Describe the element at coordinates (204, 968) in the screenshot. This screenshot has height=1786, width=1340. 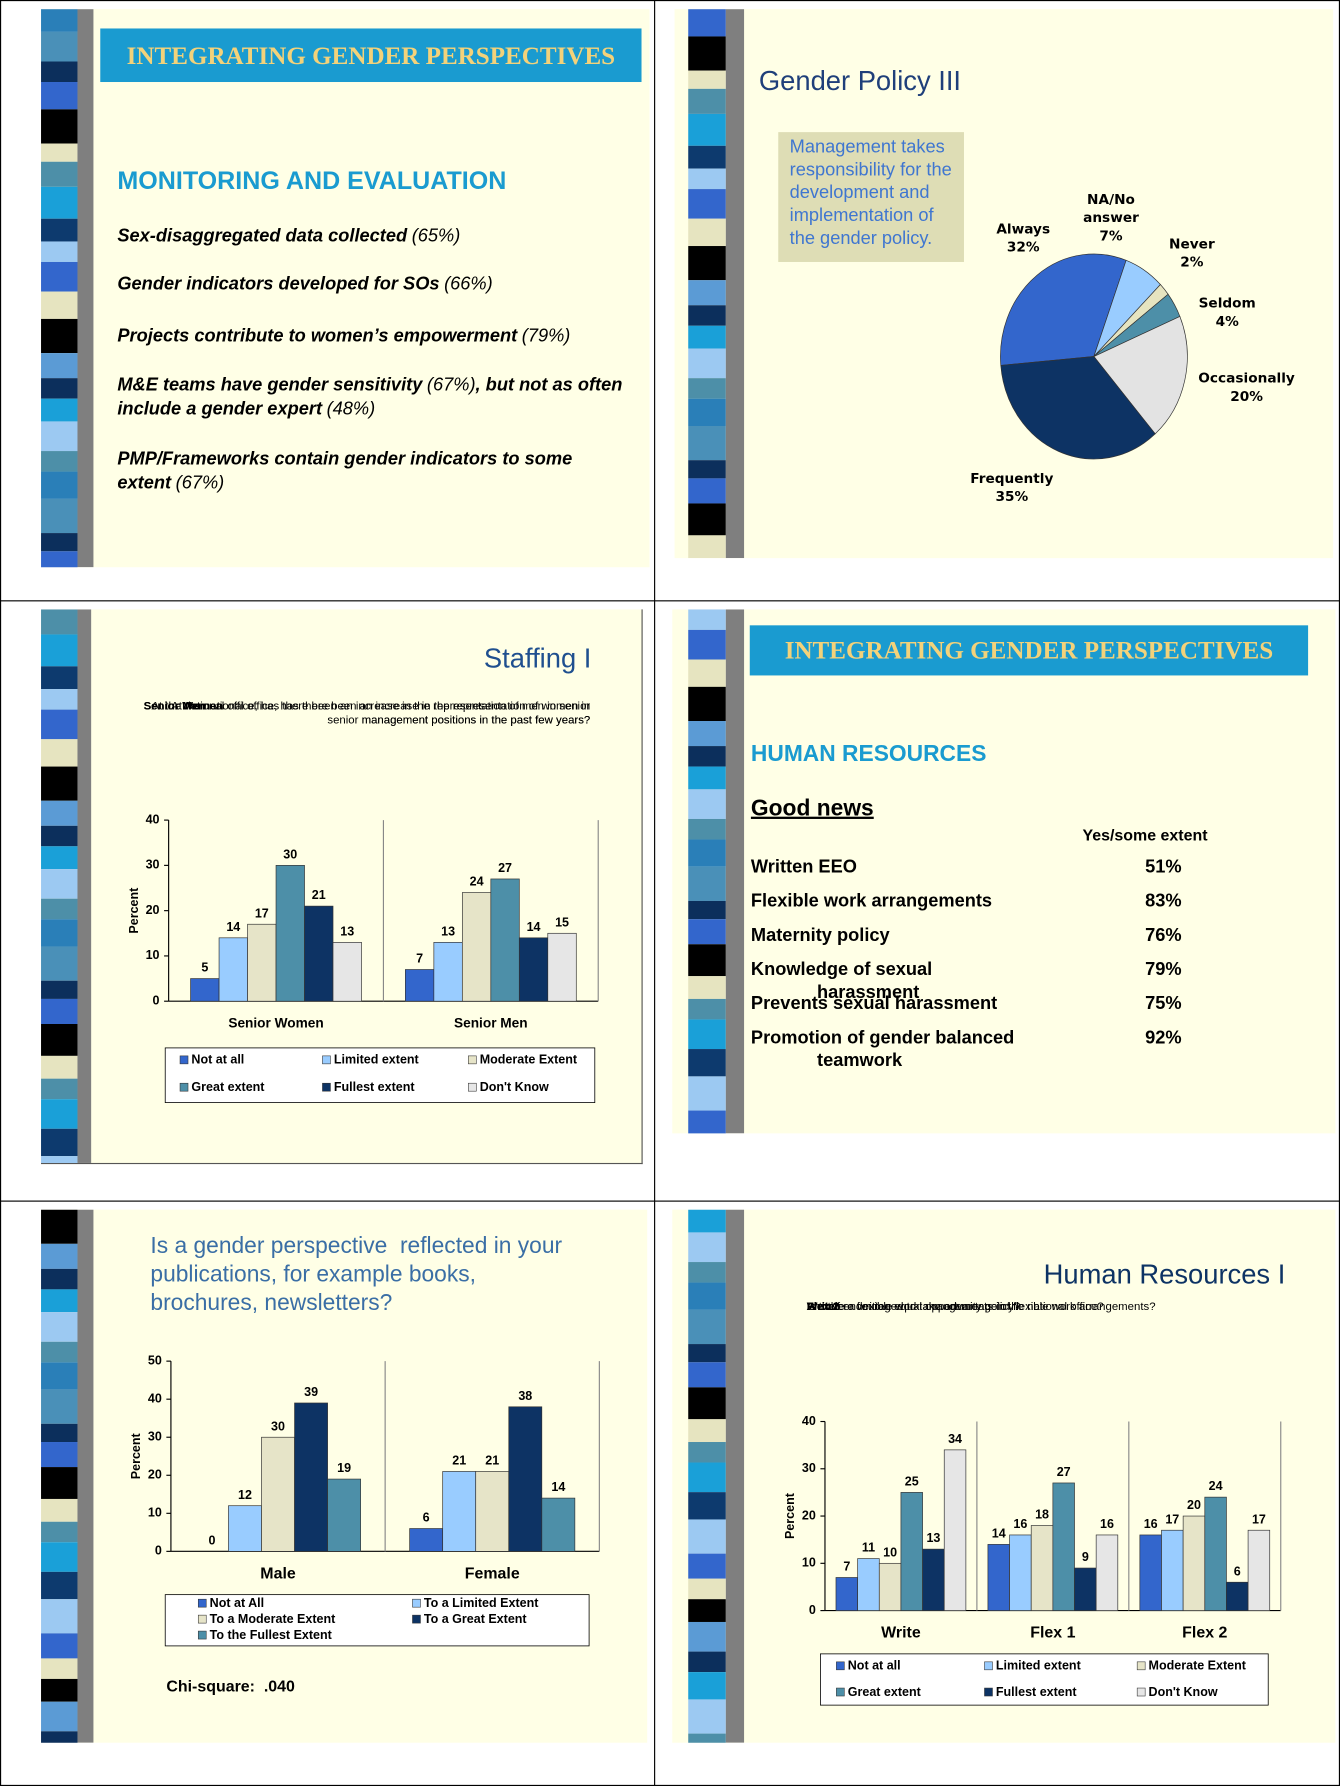
I see `value-label: 5` at that location.